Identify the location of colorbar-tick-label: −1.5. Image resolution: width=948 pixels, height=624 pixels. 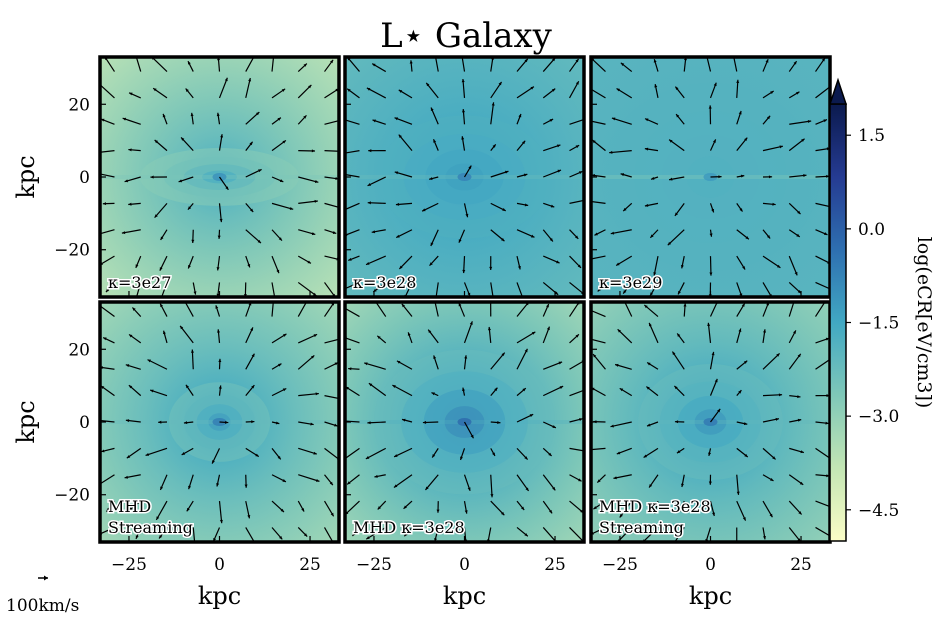
(878, 324).